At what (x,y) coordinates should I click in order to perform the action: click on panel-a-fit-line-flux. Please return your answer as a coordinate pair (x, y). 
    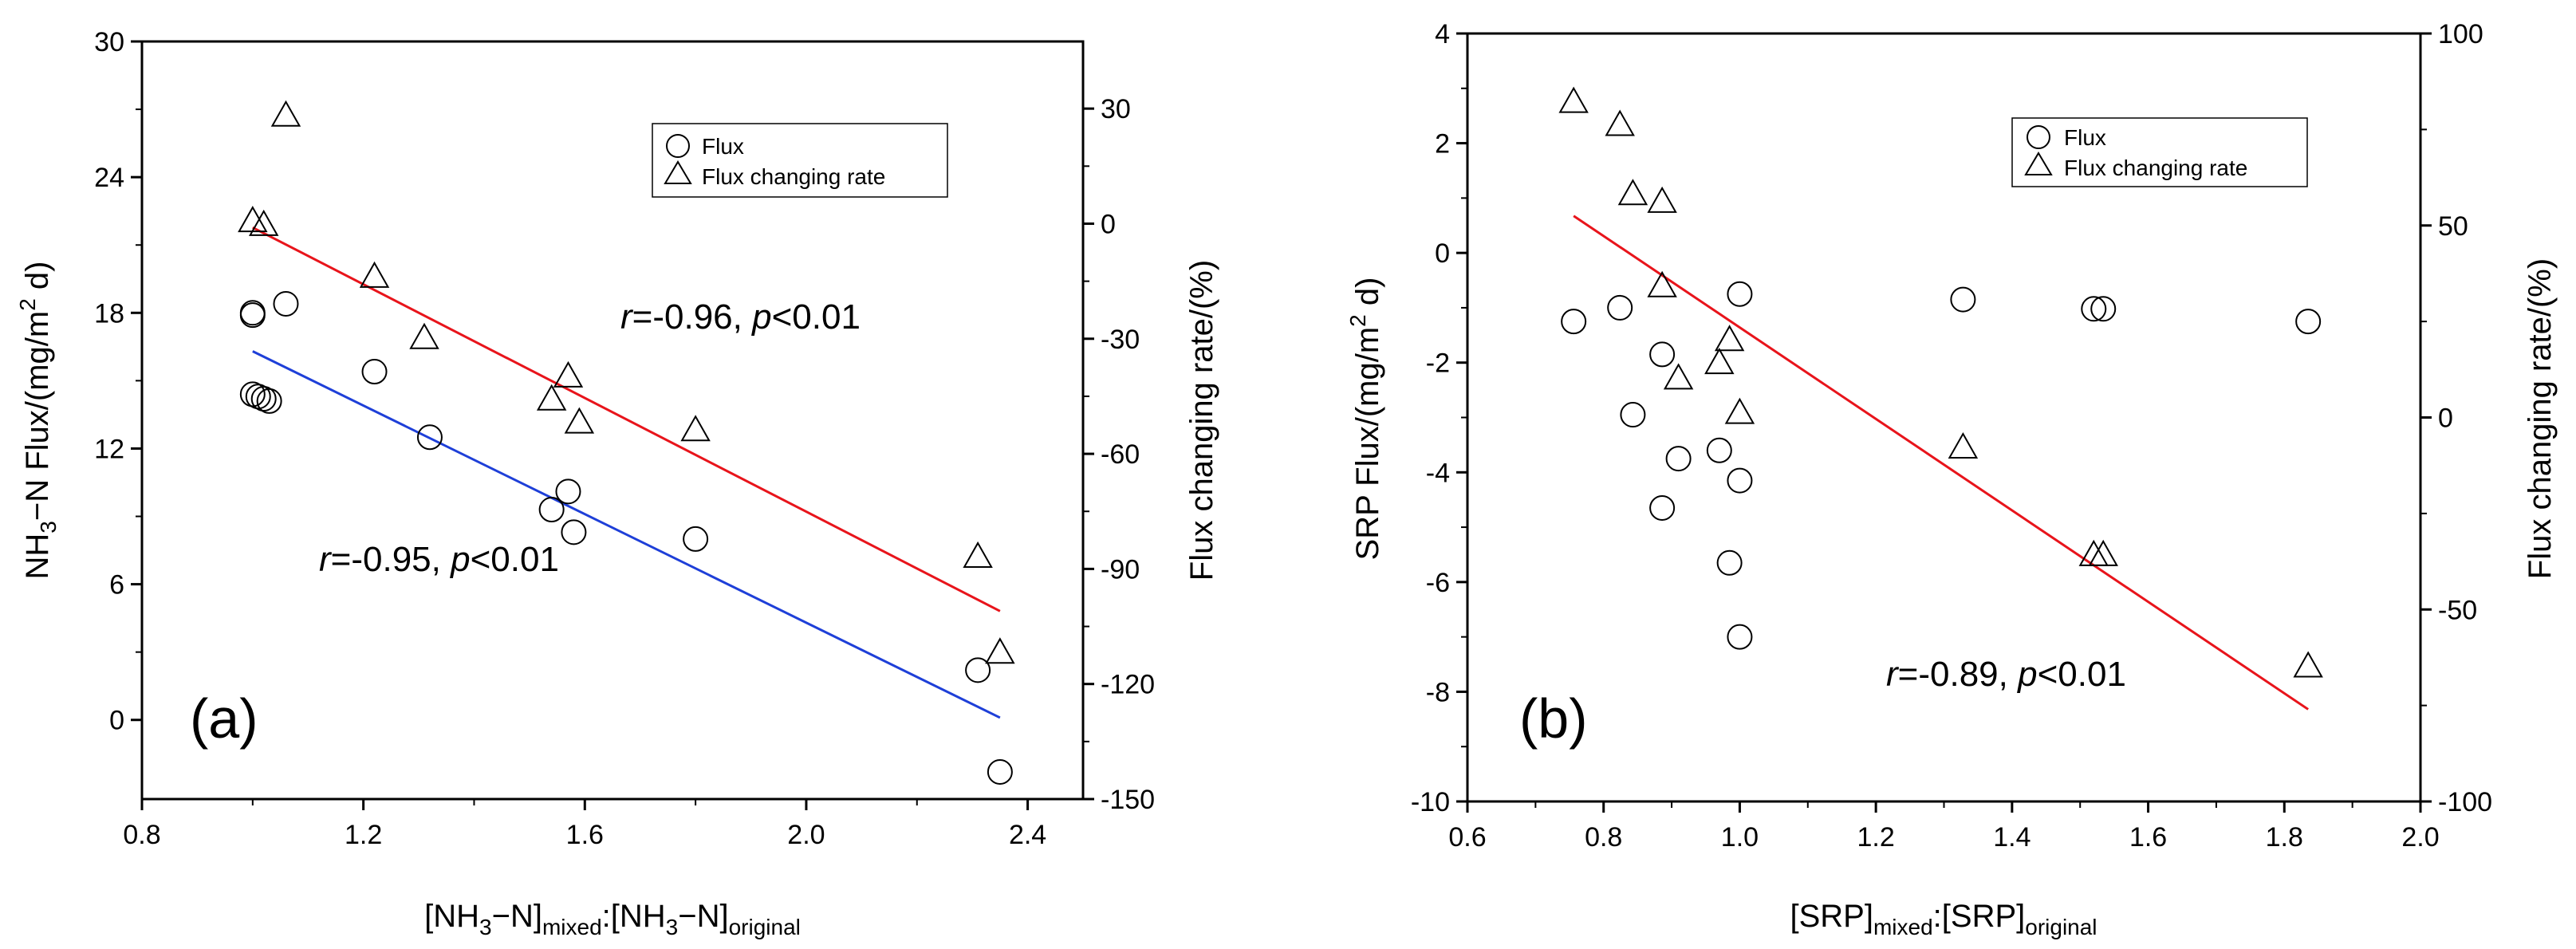
    Looking at the image, I should click on (626, 534).